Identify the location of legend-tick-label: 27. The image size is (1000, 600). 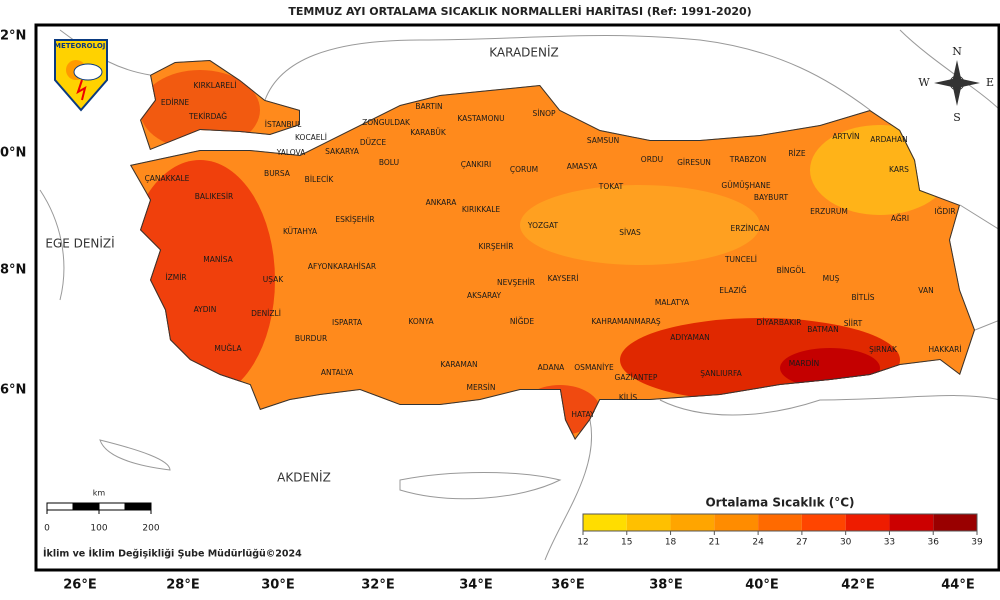
(801, 543).